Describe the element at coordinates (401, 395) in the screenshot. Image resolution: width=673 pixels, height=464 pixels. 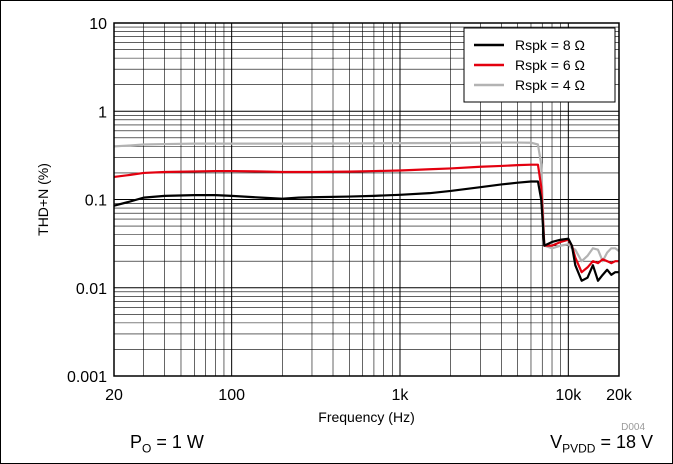
I see `x-tick-label: 1k` at that location.